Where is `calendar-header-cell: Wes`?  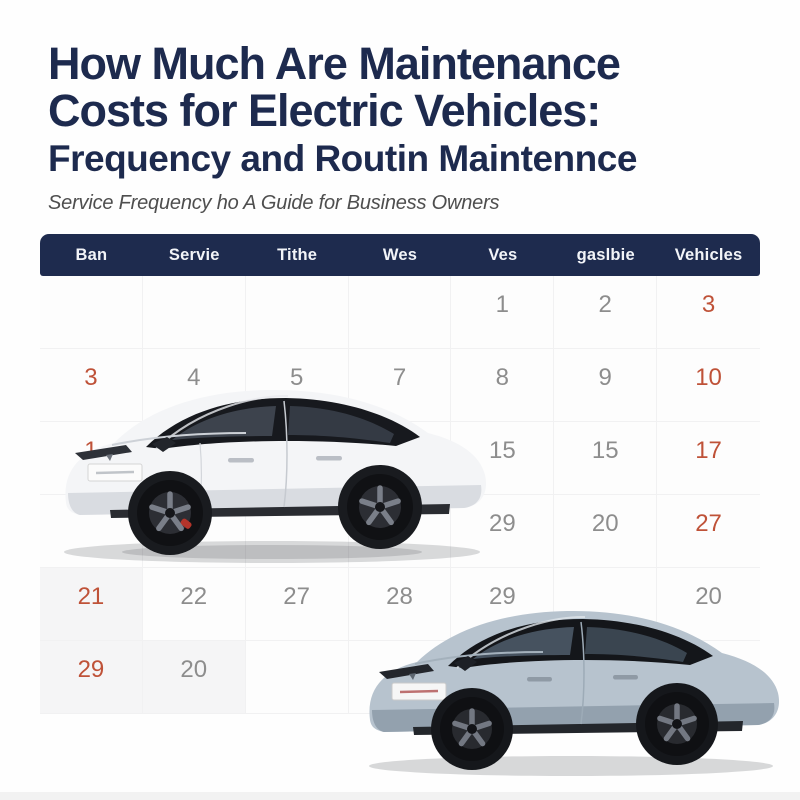 calendar-header-cell: Wes is located at coordinates (400, 254).